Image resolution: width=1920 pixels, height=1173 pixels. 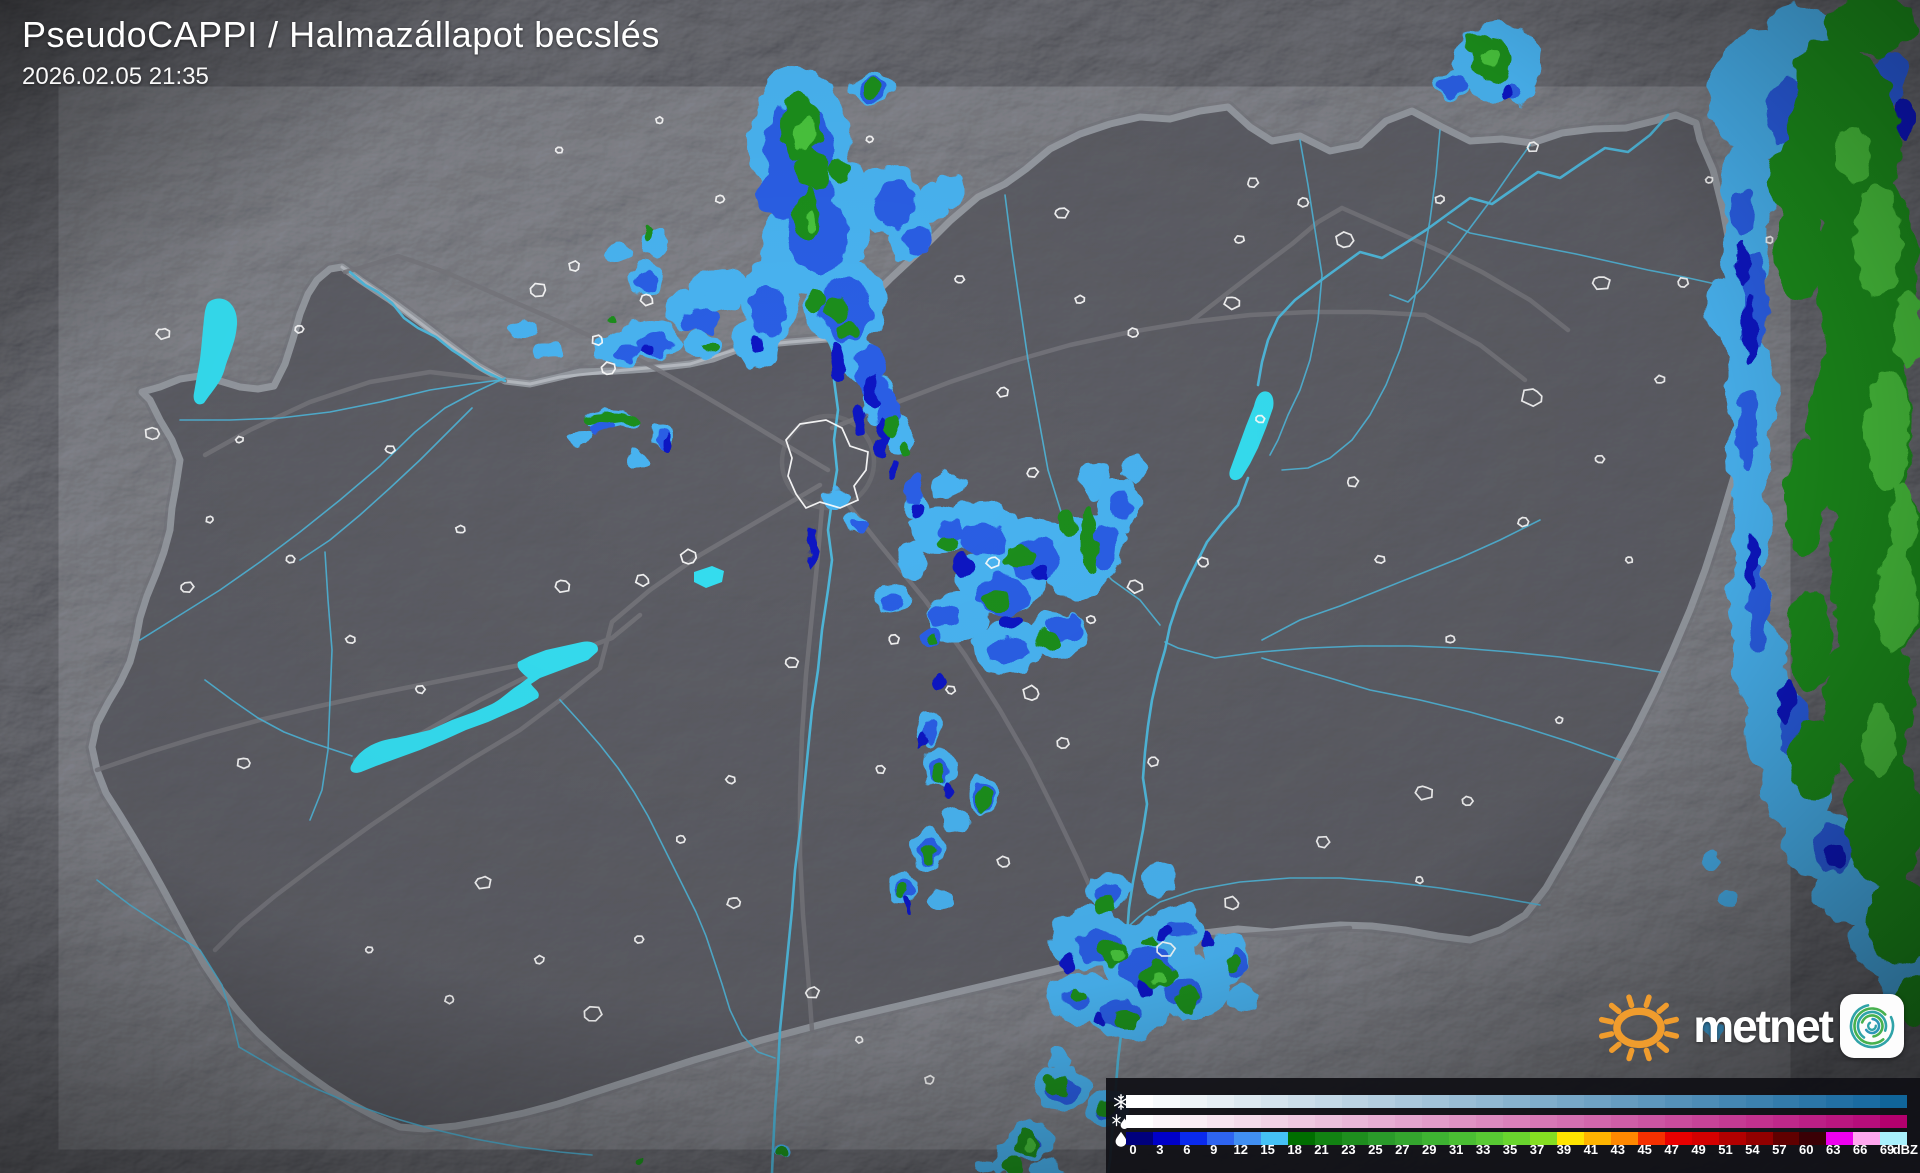 What do you see at coordinates (1887, 1149) in the screenshot?
I see `legend-tick-label: 69` at bounding box center [1887, 1149].